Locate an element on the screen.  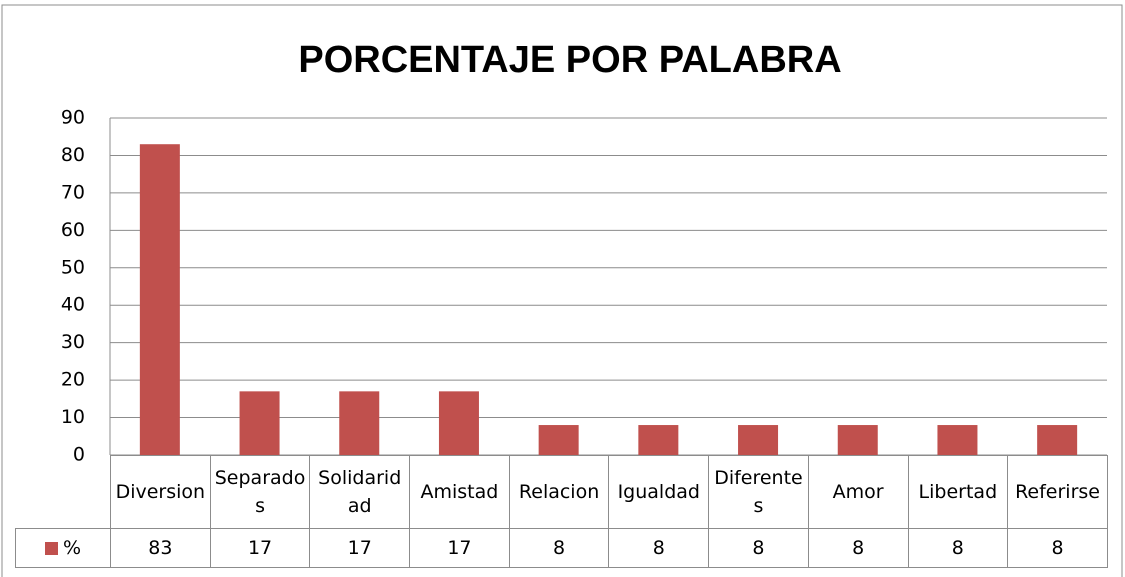
x-tick-label: Diferentes is located at coordinates (758, 492).